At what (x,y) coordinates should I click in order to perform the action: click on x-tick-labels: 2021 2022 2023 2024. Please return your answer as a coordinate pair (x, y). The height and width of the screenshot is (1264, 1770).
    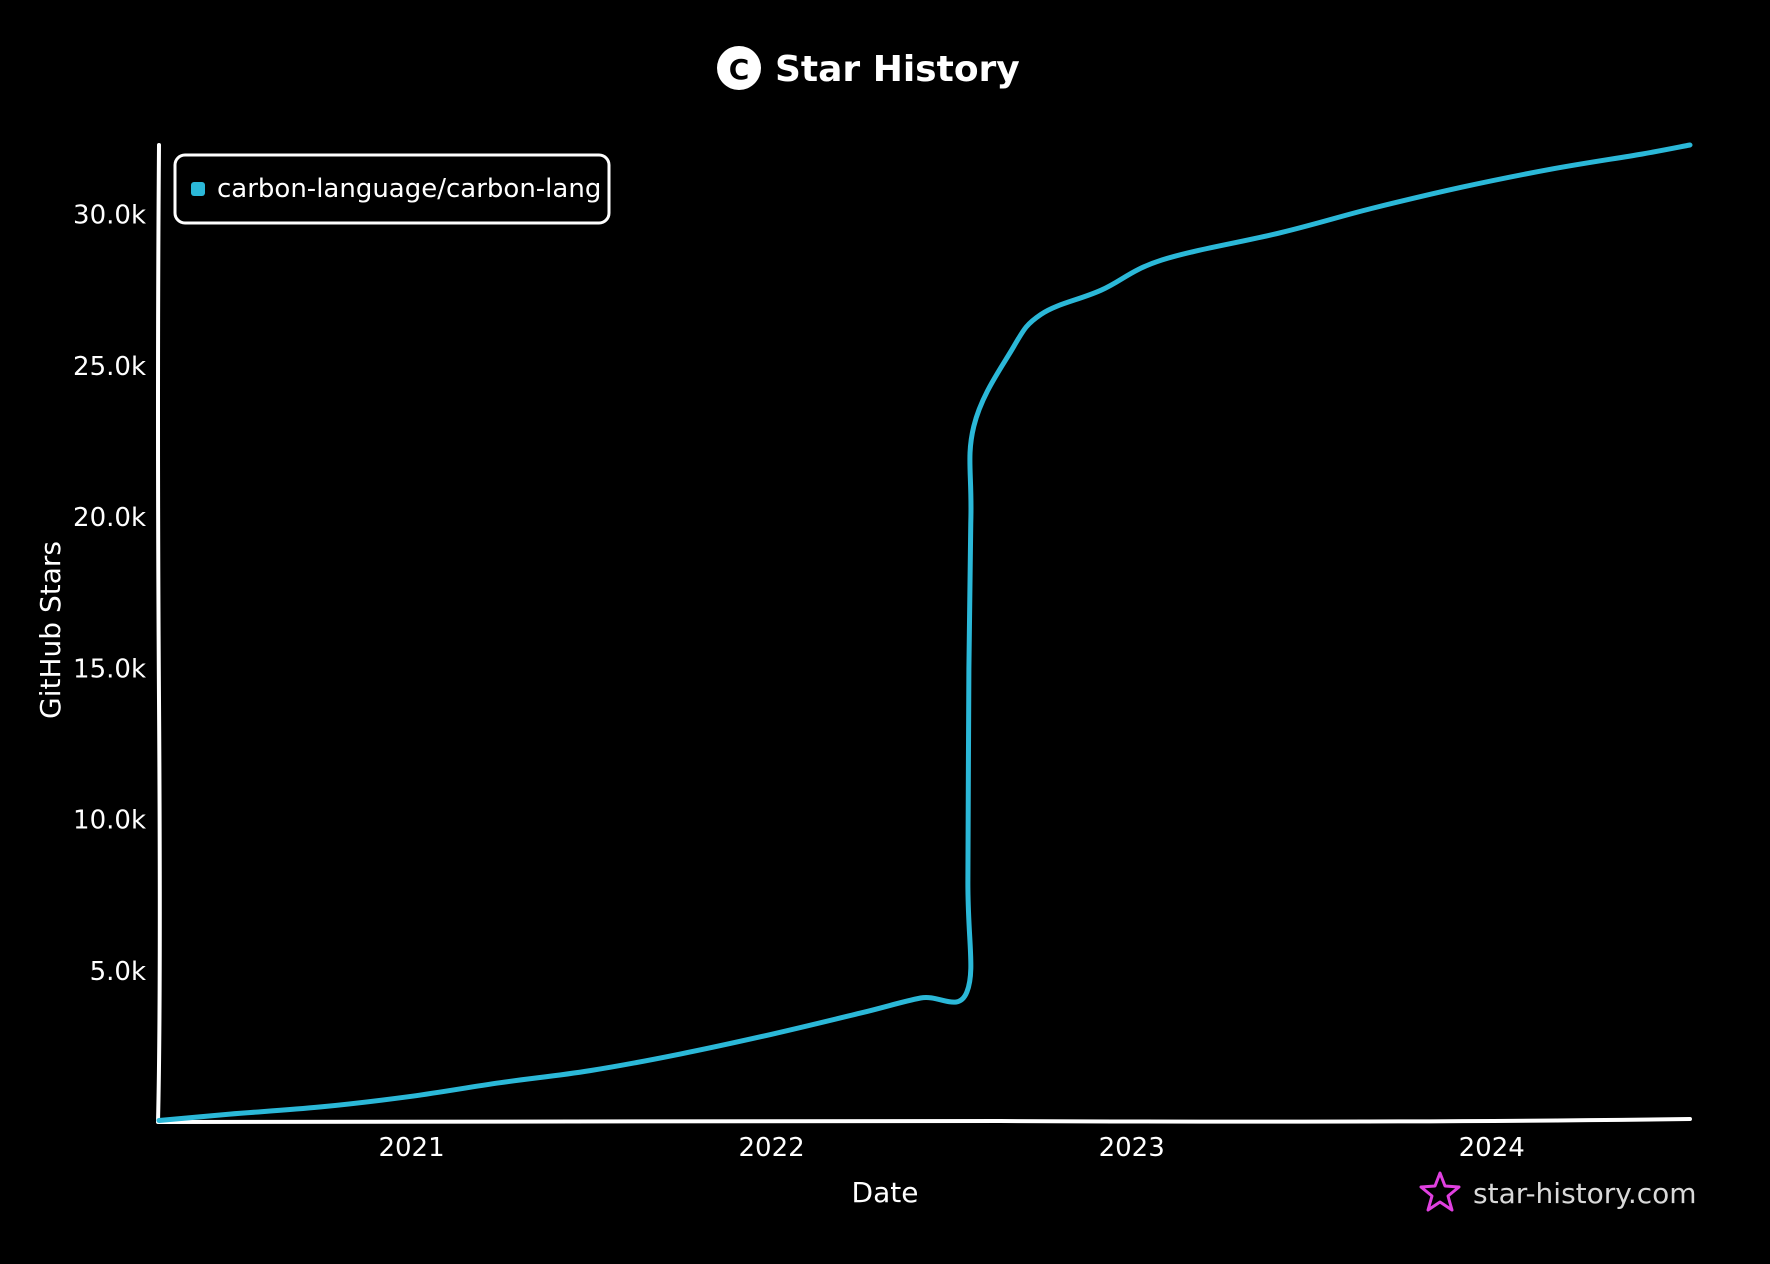
    Looking at the image, I should click on (951, 1148).